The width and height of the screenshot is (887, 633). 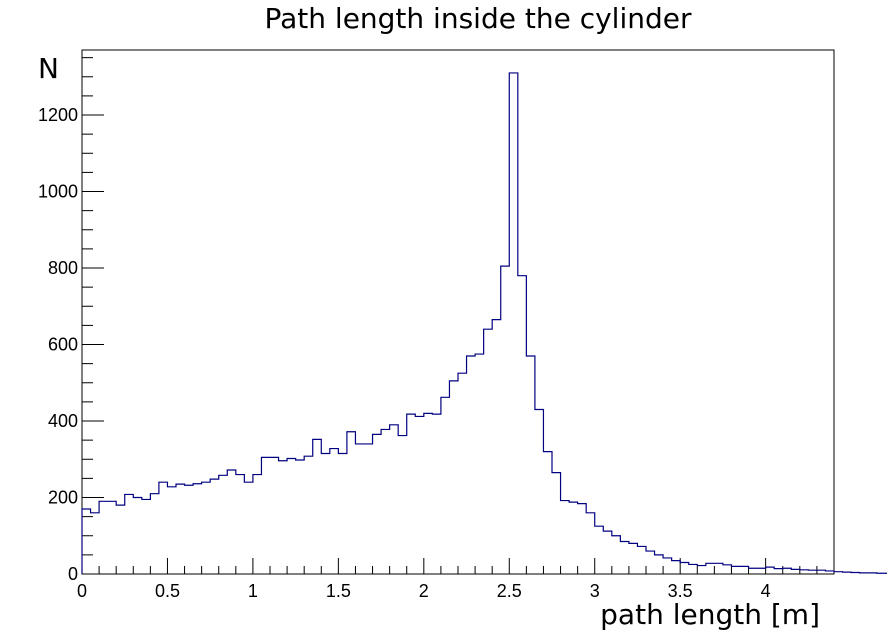 What do you see at coordinates (63, 421) in the screenshot?
I see `y-tick-label: 400` at bounding box center [63, 421].